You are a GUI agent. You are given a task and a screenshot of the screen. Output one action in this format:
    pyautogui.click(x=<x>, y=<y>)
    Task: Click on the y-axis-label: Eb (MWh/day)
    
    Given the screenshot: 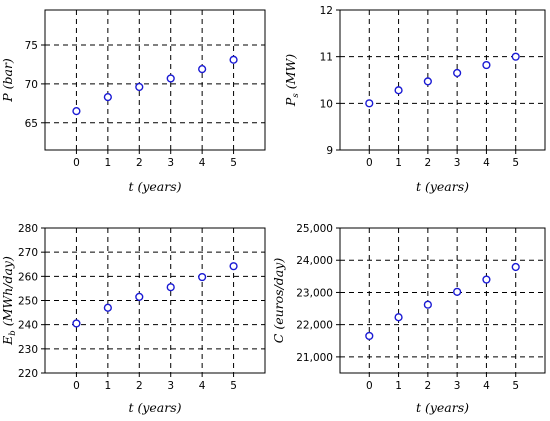 What is the action you would take?
    pyautogui.click(x=9, y=301)
    